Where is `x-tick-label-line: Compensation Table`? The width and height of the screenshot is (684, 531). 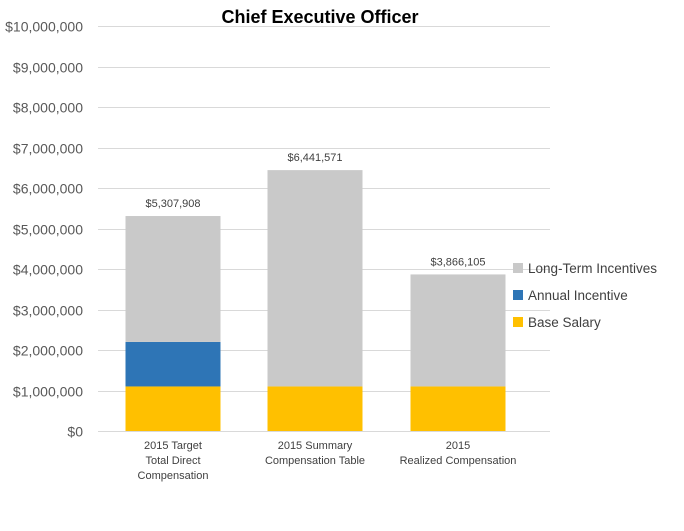 x-tick-label-line: Compensation Table is located at coordinates (315, 461).